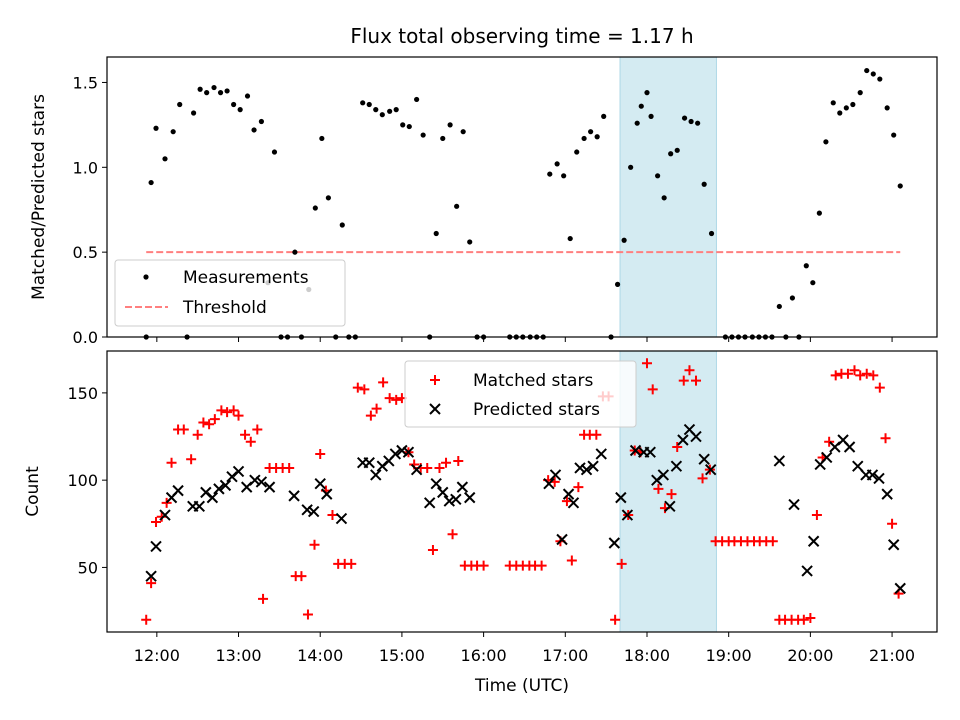 This screenshot has width=960, height=720. I want to click on counts-y-axis-label: Count, so click(33, 491).